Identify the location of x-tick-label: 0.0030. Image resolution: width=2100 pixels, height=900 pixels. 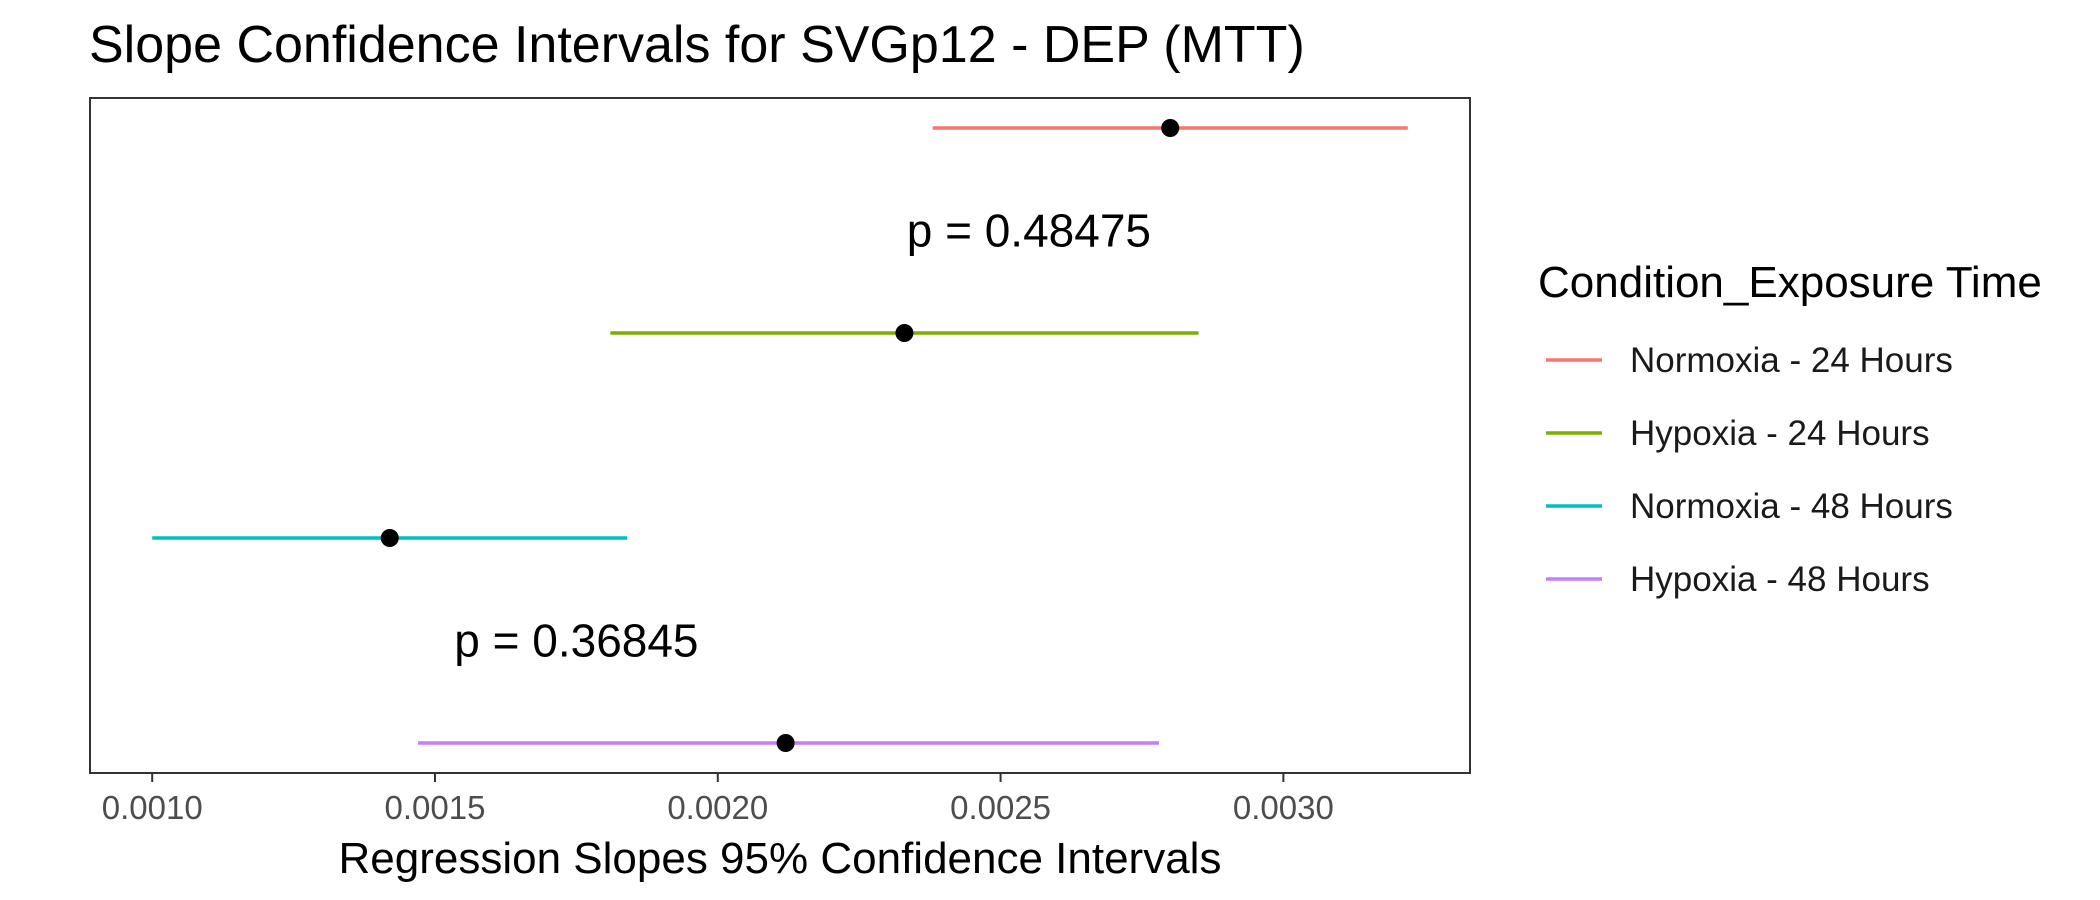
(1283, 807).